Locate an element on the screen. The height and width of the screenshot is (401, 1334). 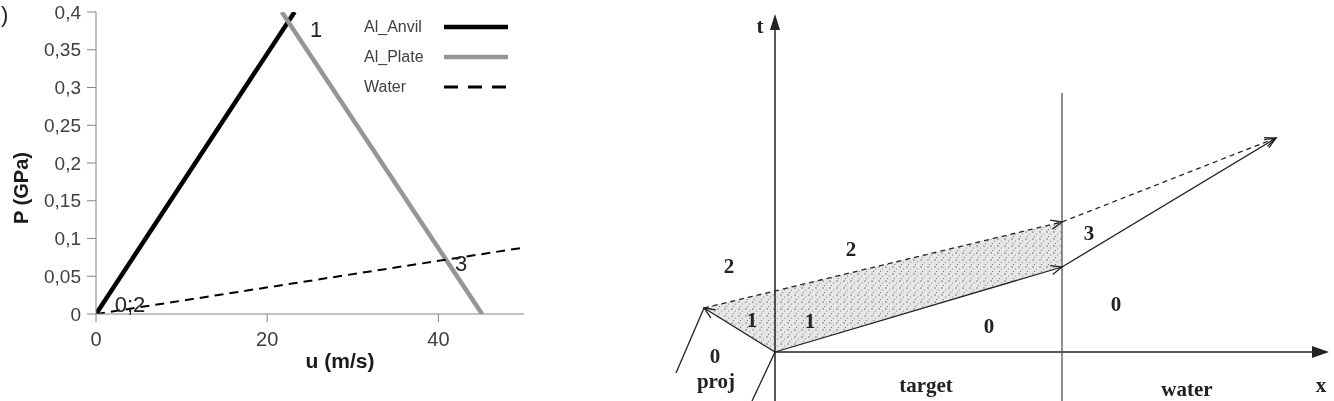
legend-label: Al_Anvil is located at coordinates (393, 26).